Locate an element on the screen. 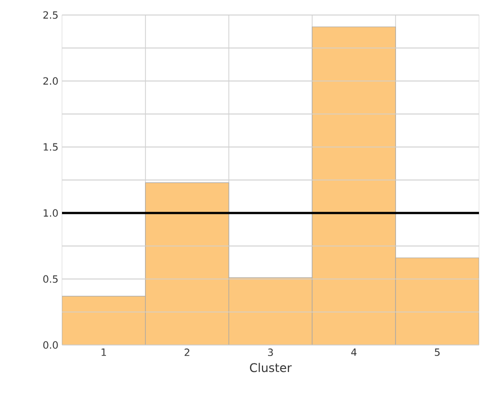 Image resolution: width=481 pixels, height=401 pixels. y-tick-label: 0.5 is located at coordinates (50, 279).